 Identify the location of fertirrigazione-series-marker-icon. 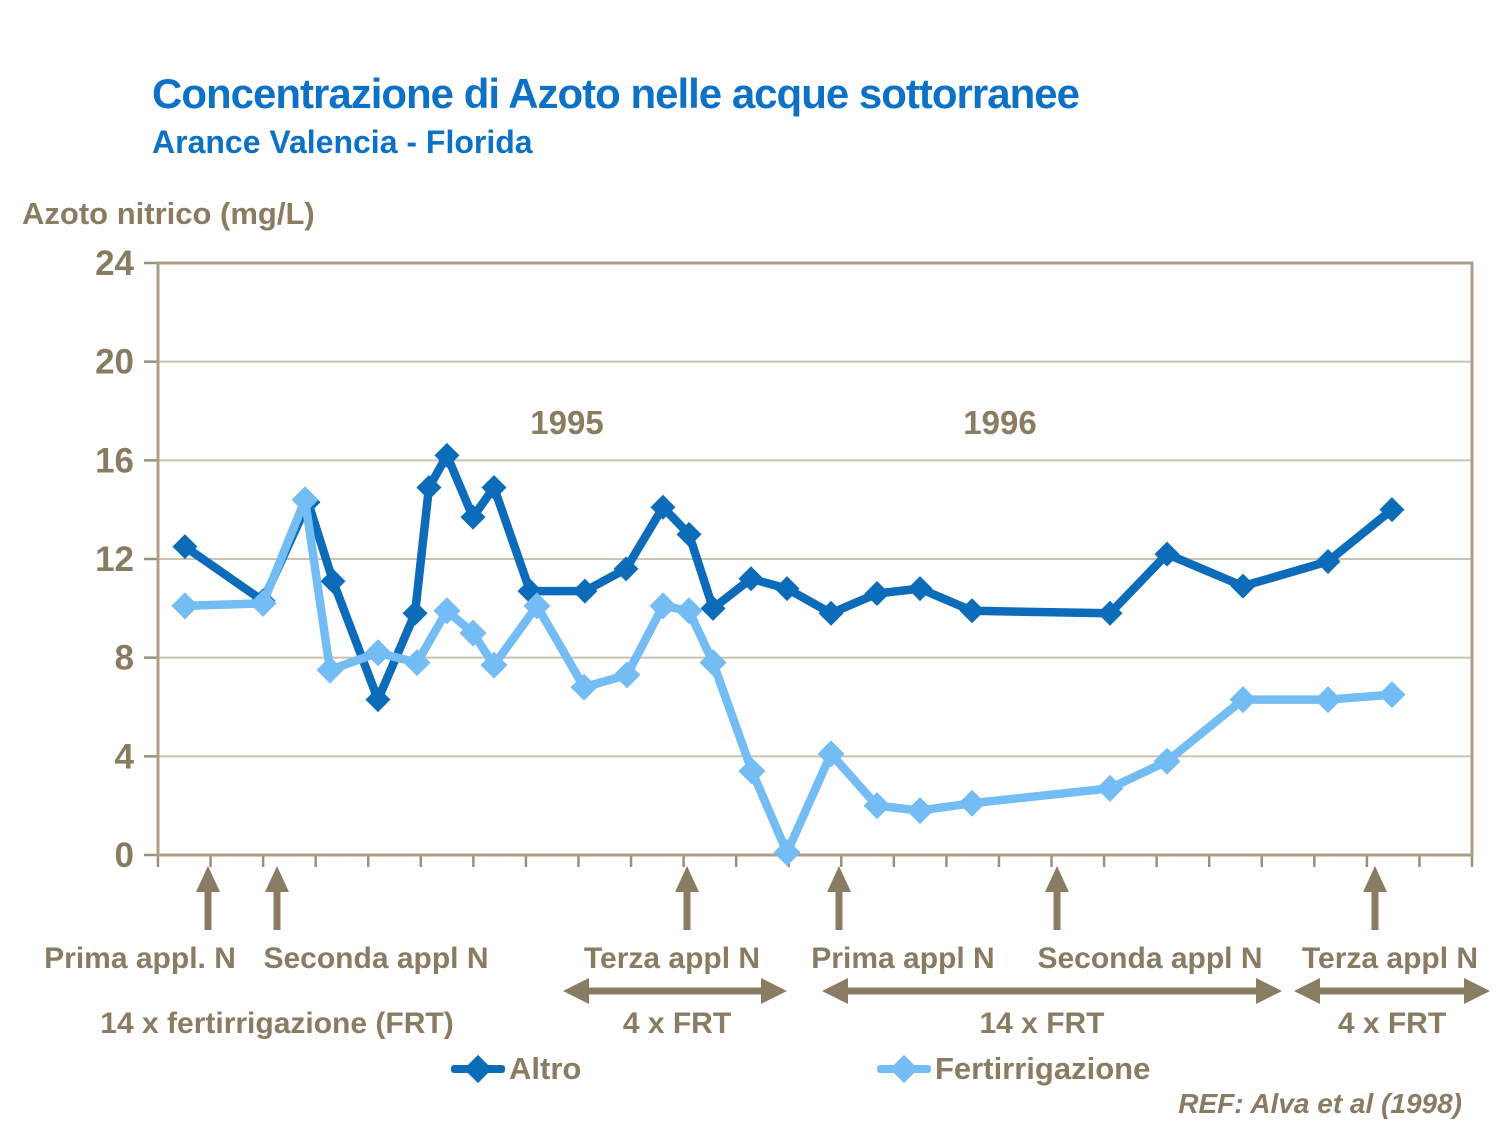
(904, 1069).